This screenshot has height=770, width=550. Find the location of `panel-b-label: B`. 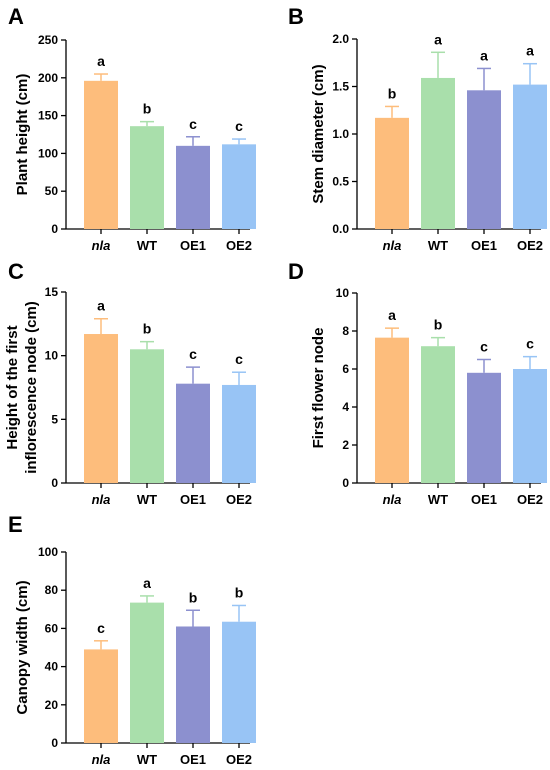

panel-b-label: B is located at coordinates (296, 16).